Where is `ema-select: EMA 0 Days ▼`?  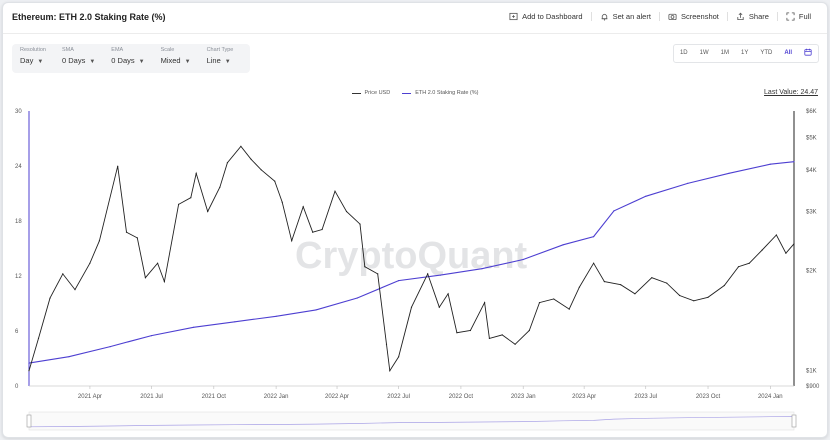 ema-select: EMA 0 Days ▼ is located at coordinates (127, 58).